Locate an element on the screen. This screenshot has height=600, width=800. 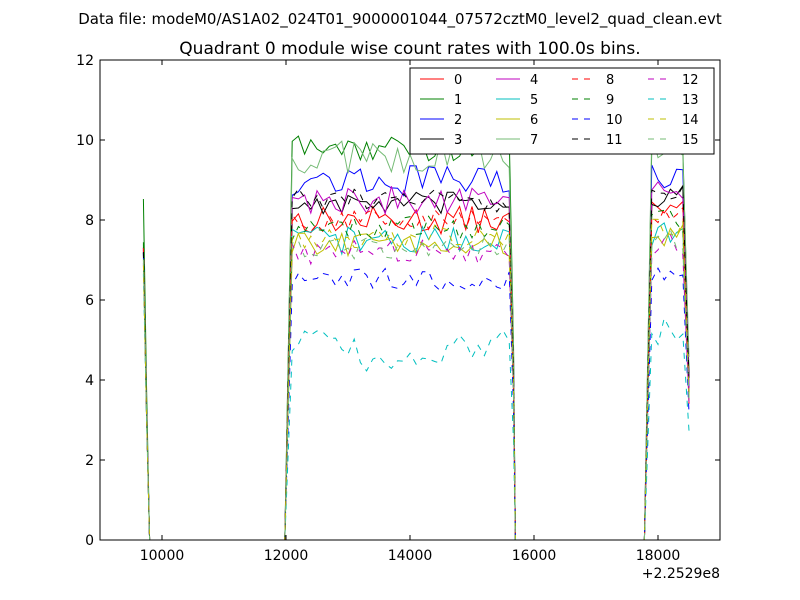
legend-label-7: 7 is located at coordinates (534, 140).